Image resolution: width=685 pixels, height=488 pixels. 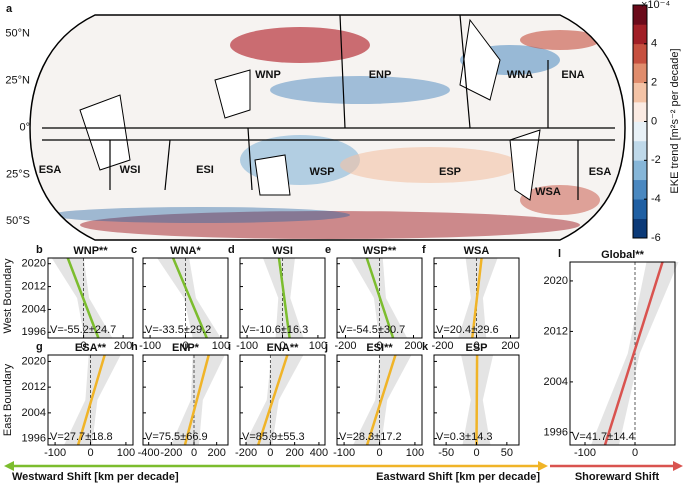 What do you see at coordinates (425, 347) in the screenshot?
I see `panel-letter: k` at bounding box center [425, 347].